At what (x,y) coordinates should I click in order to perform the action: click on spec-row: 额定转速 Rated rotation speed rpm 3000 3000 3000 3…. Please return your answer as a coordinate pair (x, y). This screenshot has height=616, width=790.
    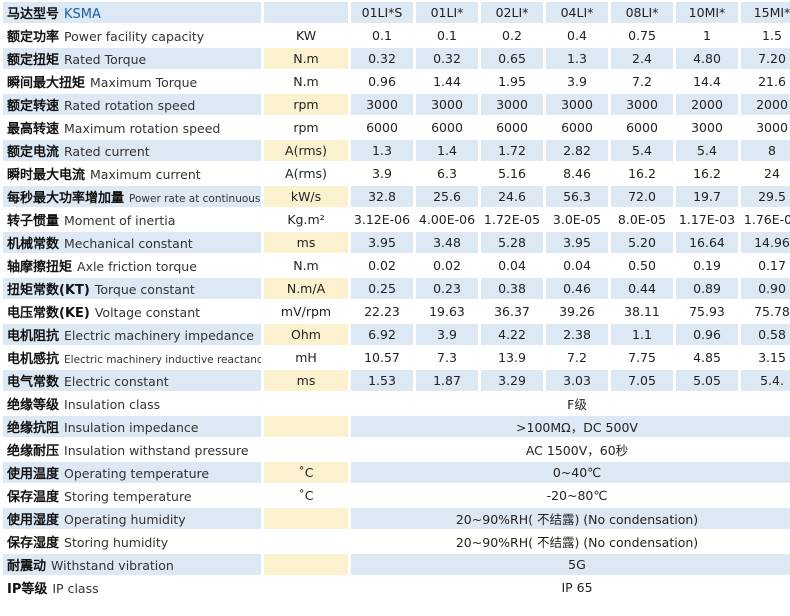
    Looking at the image, I should click on (396, 104).